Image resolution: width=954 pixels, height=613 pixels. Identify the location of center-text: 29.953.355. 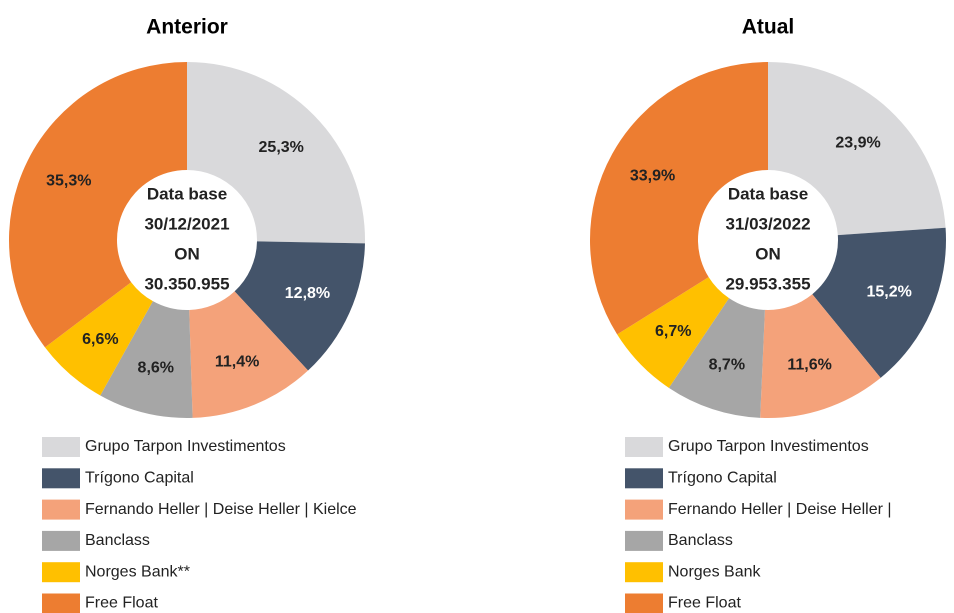
(767, 283).